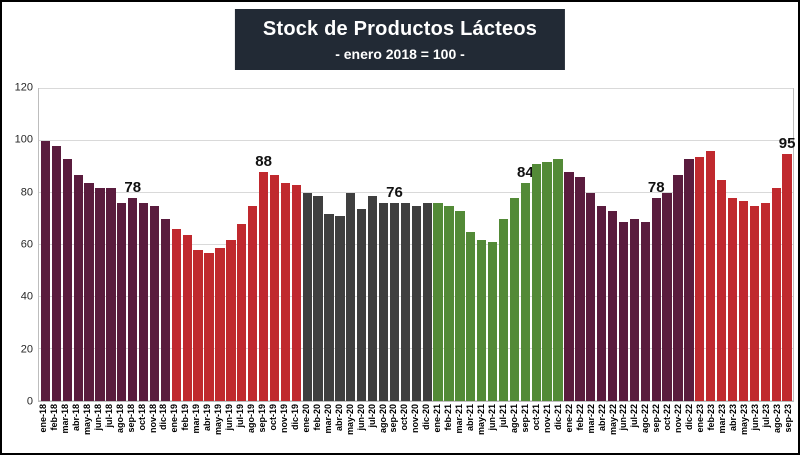  I want to click on x-tick-label: feb-18, so click(53, 417).